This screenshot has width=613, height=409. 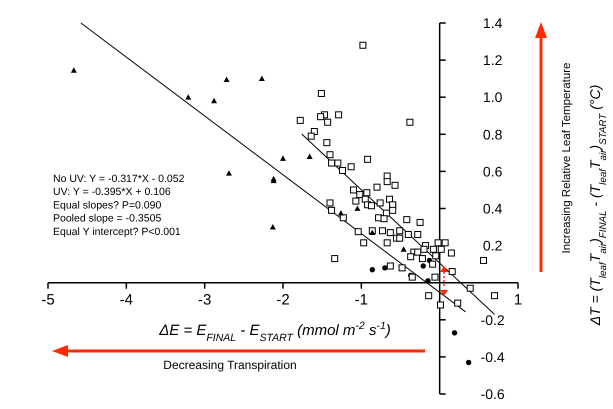 What do you see at coordinates (492, 97) in the screenshot?
I see `y-tick-label: 1.0` at bounding box center [492, 97].